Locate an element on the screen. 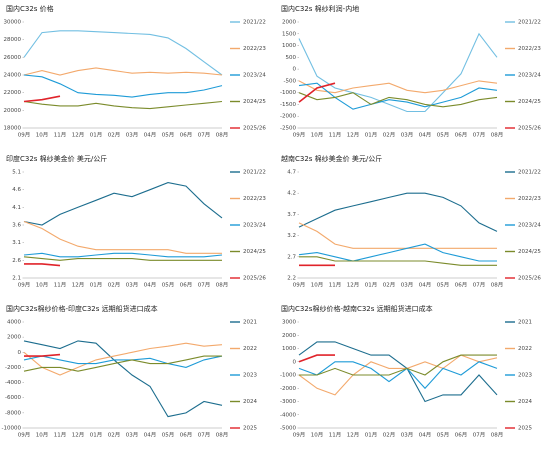  legend-label: 2023/24 is located at coordinates (254, 226).